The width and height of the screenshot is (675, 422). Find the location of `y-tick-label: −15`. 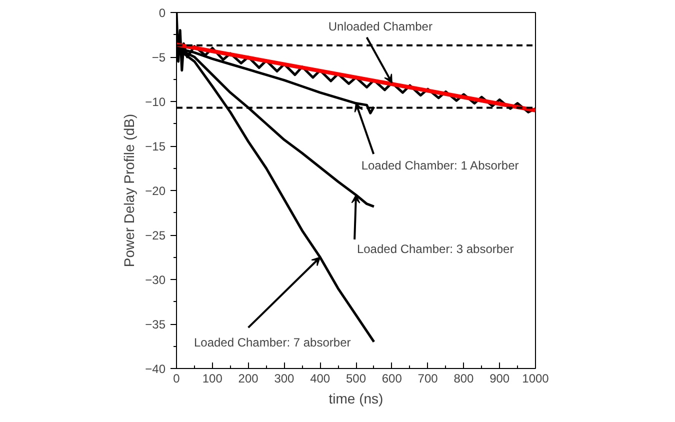

y-tick-label: −15 is located at coordinates (155, 147).